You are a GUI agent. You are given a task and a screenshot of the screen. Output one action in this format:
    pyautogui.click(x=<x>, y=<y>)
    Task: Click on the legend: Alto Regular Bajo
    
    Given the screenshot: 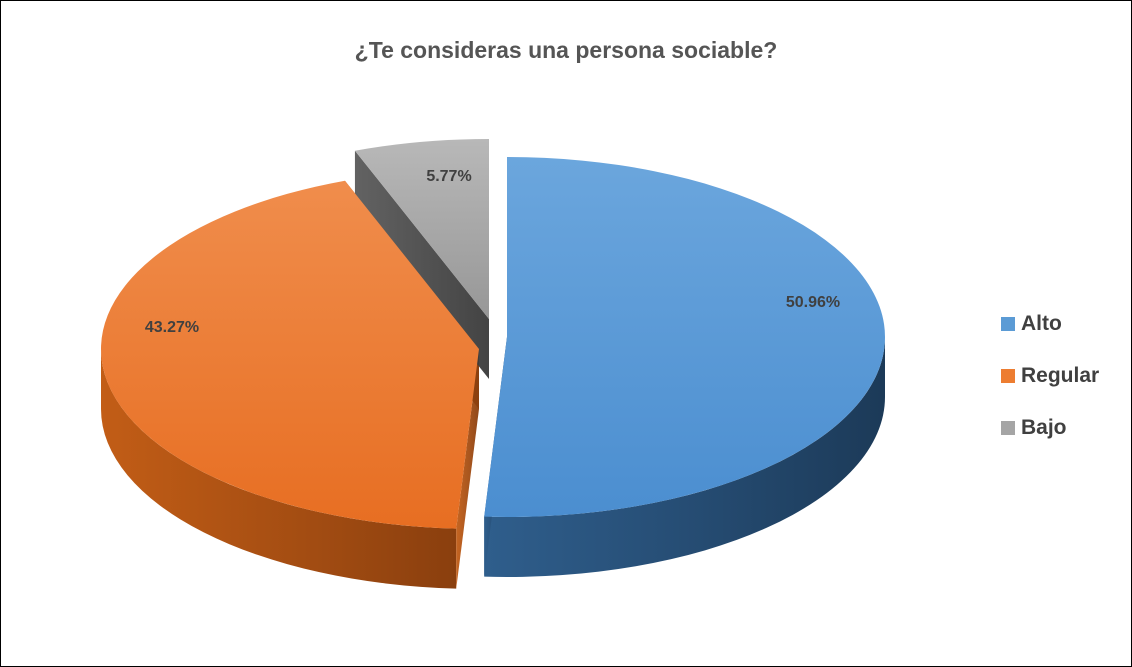 What is the action you would take?
    pyautogui.click(x=1050, y=386)
    